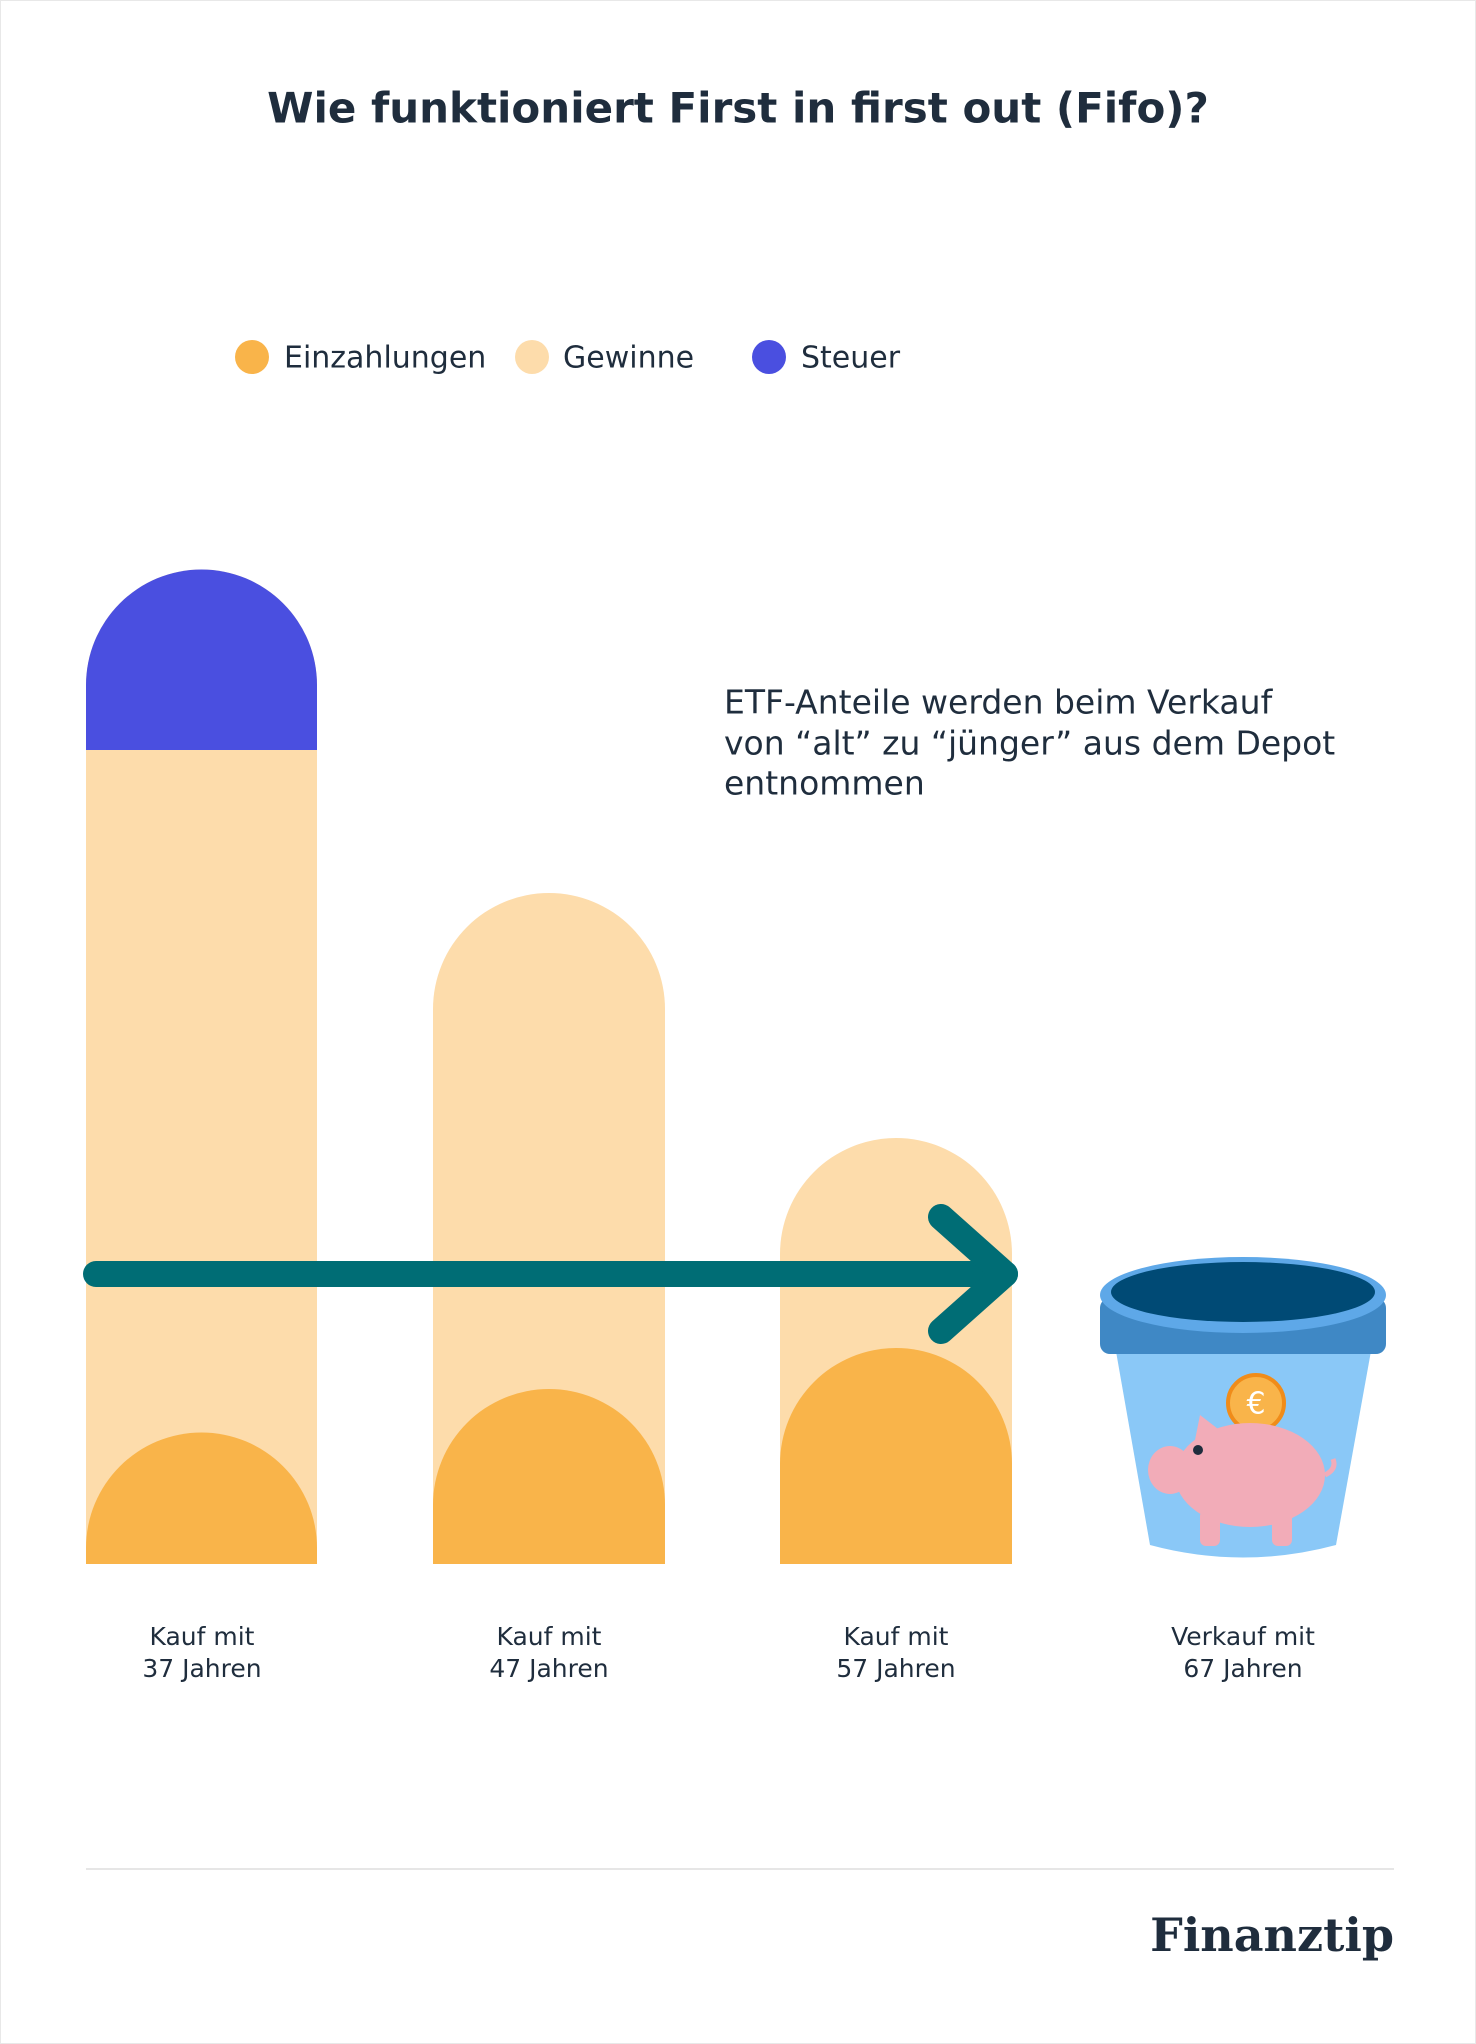  I want to click on legend-label: Einzahlungen, so click(385, 358).